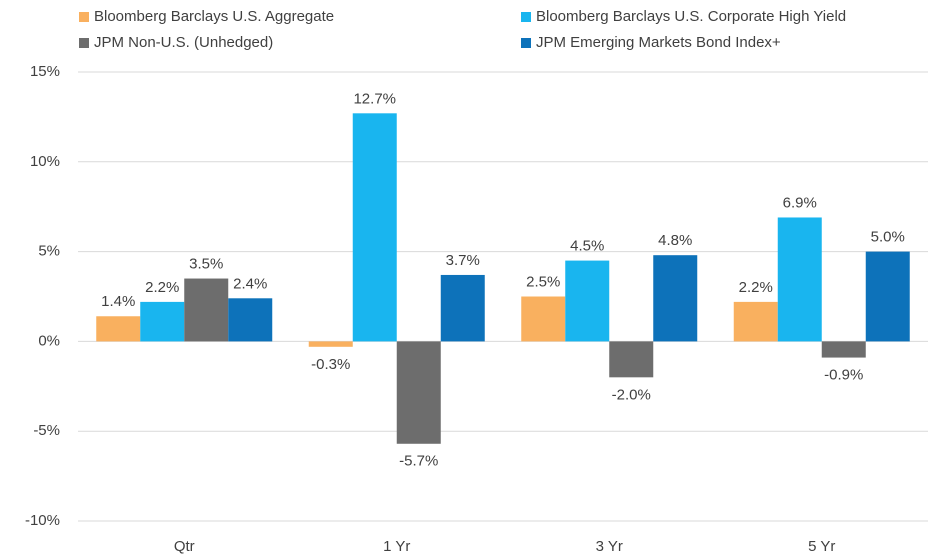 The image size is (934, 557). I want to click on data-label: 3.7%, so click(463, 260).